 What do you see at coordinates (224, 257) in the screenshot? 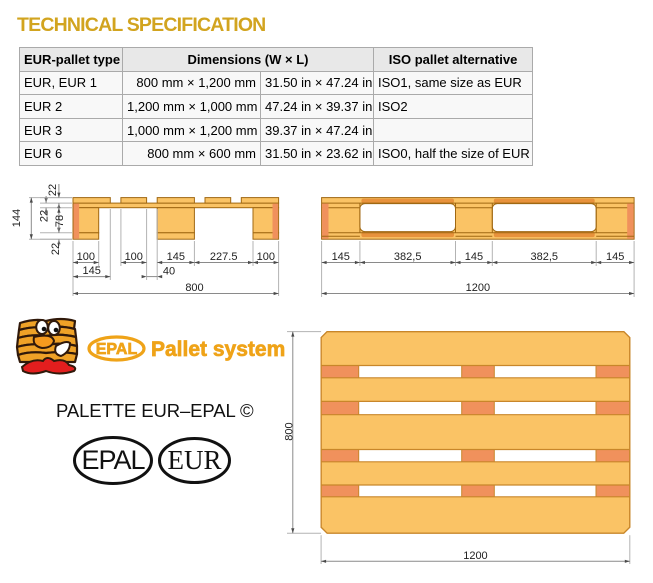
I see `svg-text: 227.5` at bounding box center [224, 257].